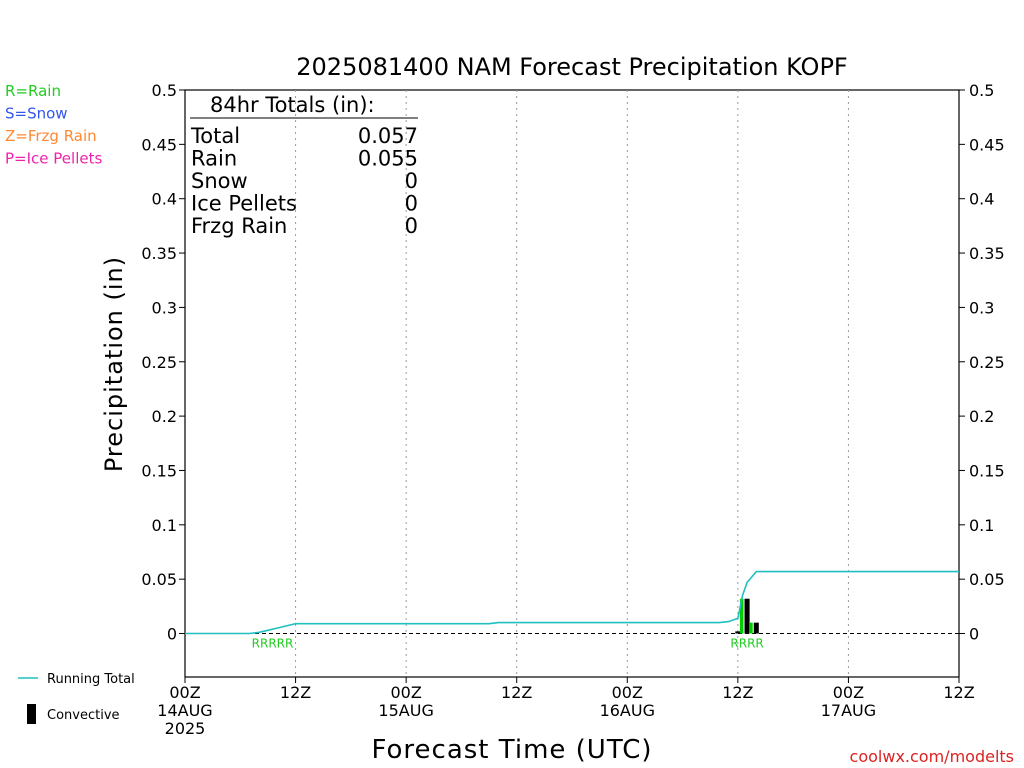 The image size is (1024, 768). I want to click on totals-row-value: 0.057, so click(388, 136).